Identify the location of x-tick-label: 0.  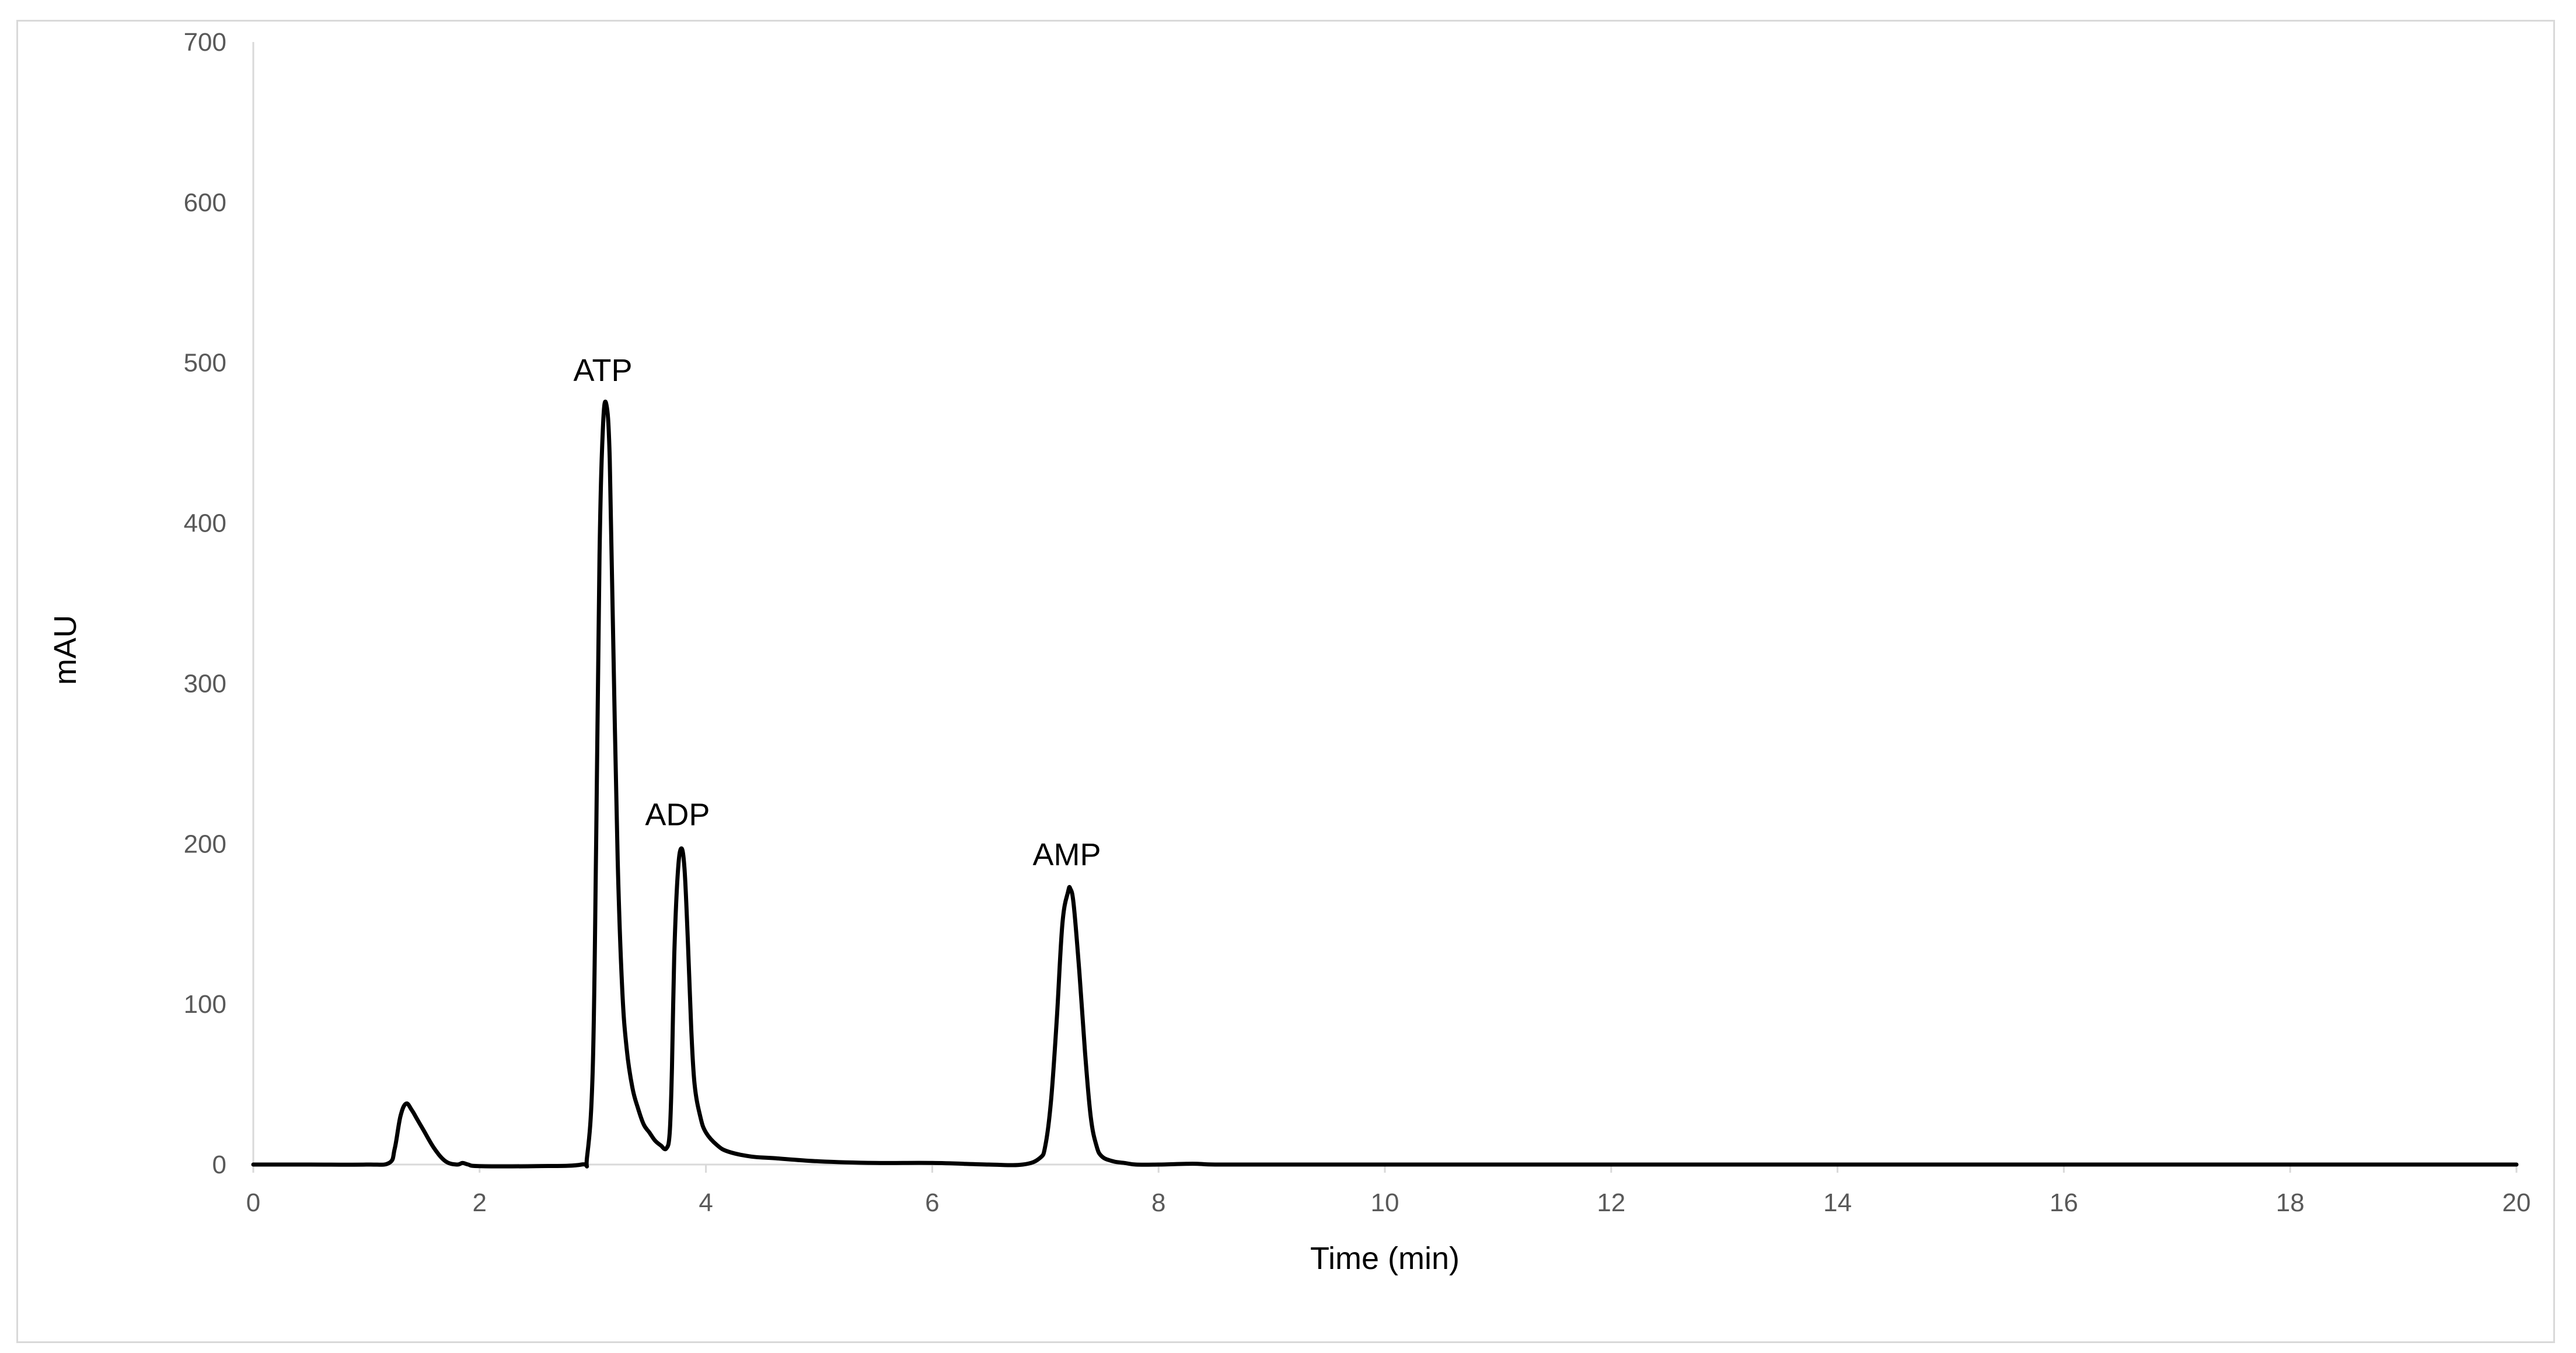
(253, 1202).